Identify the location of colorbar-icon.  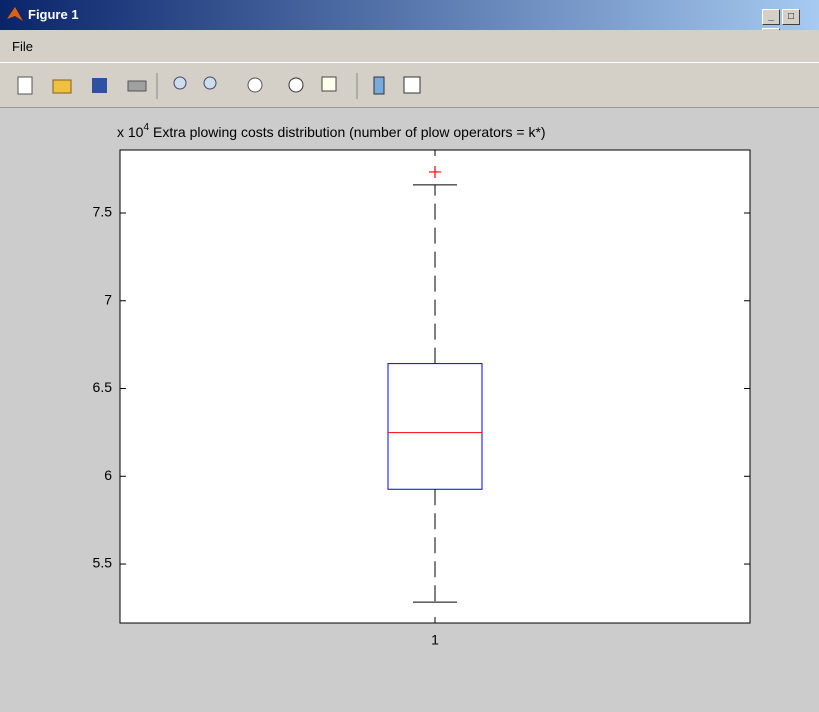
(379, 85).